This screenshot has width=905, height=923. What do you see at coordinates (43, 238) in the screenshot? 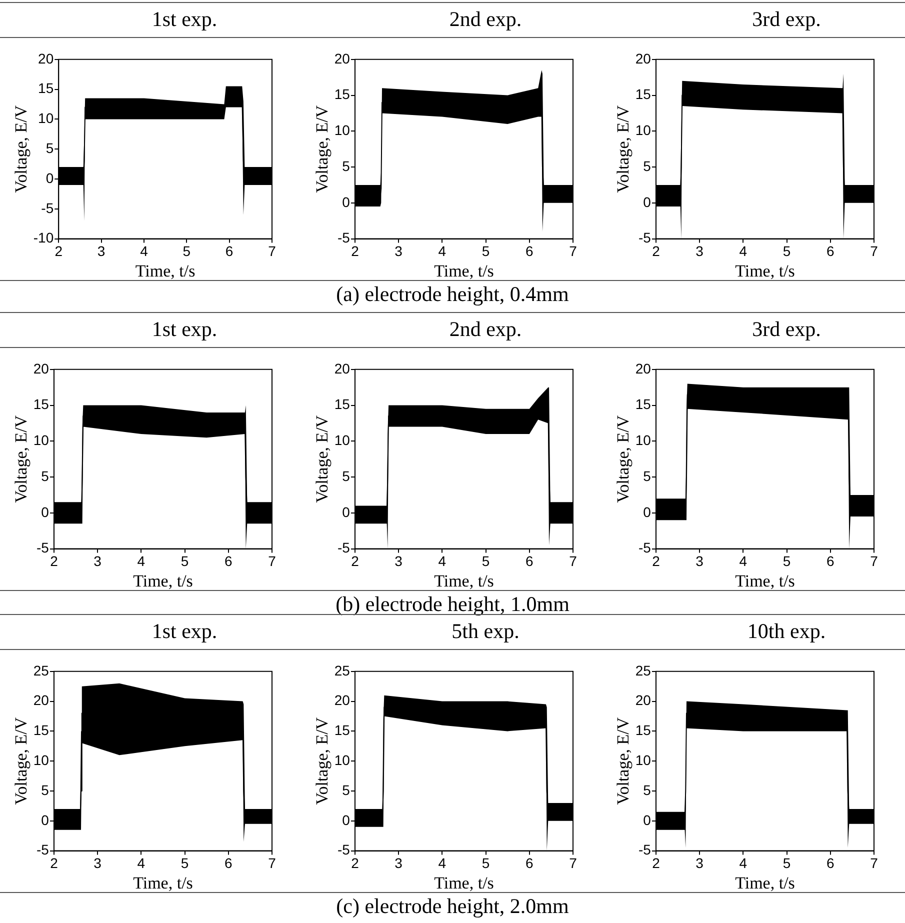
I see `y-tick-label: -10` at bounding box center [43, 238].